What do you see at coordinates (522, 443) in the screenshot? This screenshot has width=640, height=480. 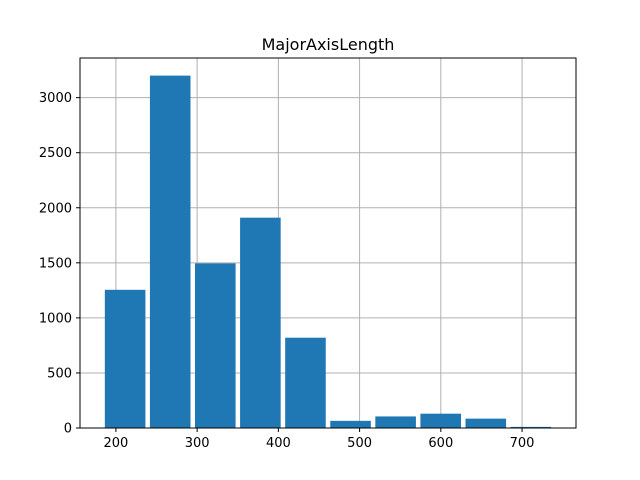 I see `x-tick-label: 700` at bounding box center [522, 443].